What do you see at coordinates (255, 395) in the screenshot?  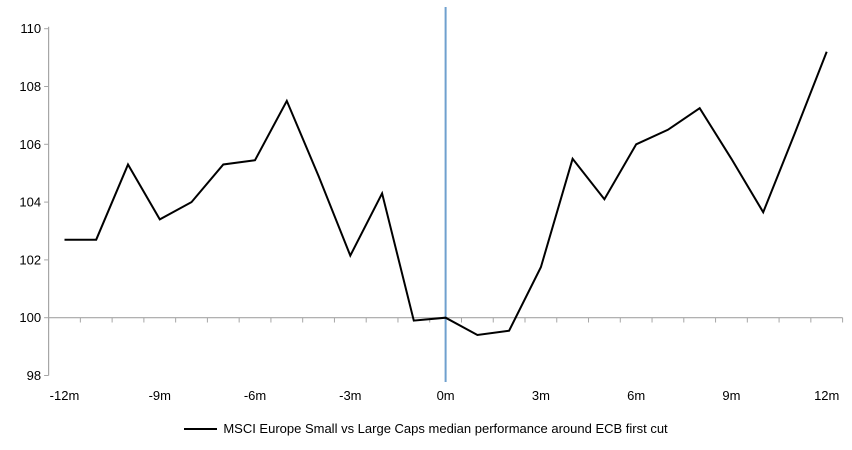 I see `x-tick-label: -6m` at bounding box center [255, 395].